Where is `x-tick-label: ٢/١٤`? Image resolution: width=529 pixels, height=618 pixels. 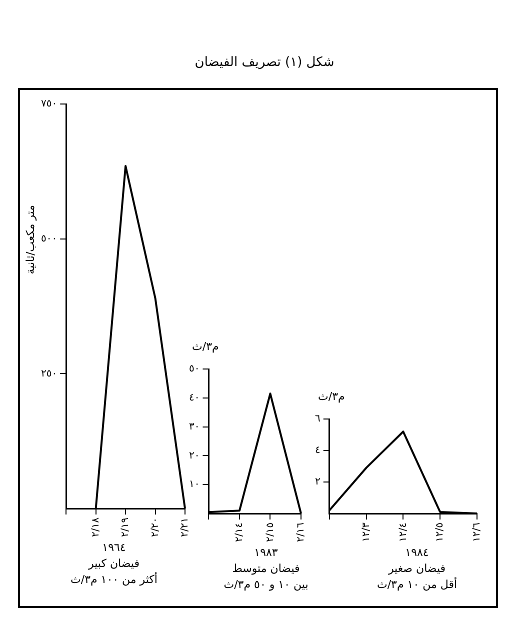 x-tick-label: ٢/١٤ is located at coordinates (240, 532).